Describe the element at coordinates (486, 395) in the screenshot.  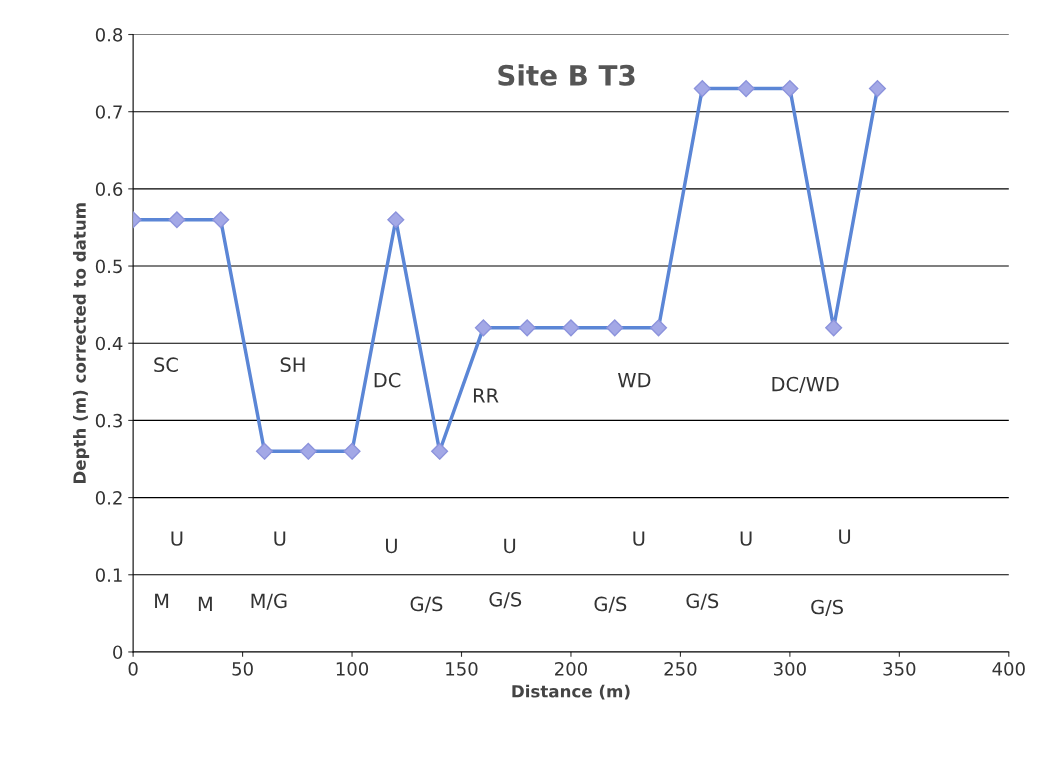
I see `annotation: RR` at that location.